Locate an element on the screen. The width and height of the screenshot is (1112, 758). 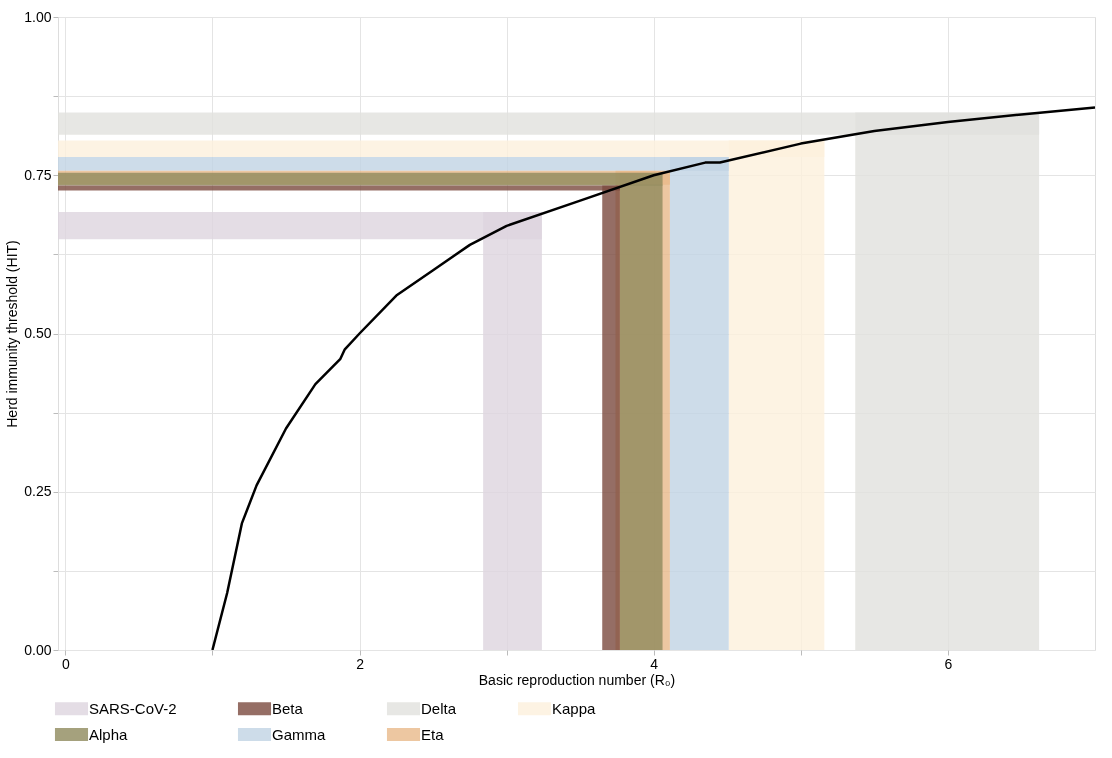
legend-label: Delta is located at coordinates (439, 708).